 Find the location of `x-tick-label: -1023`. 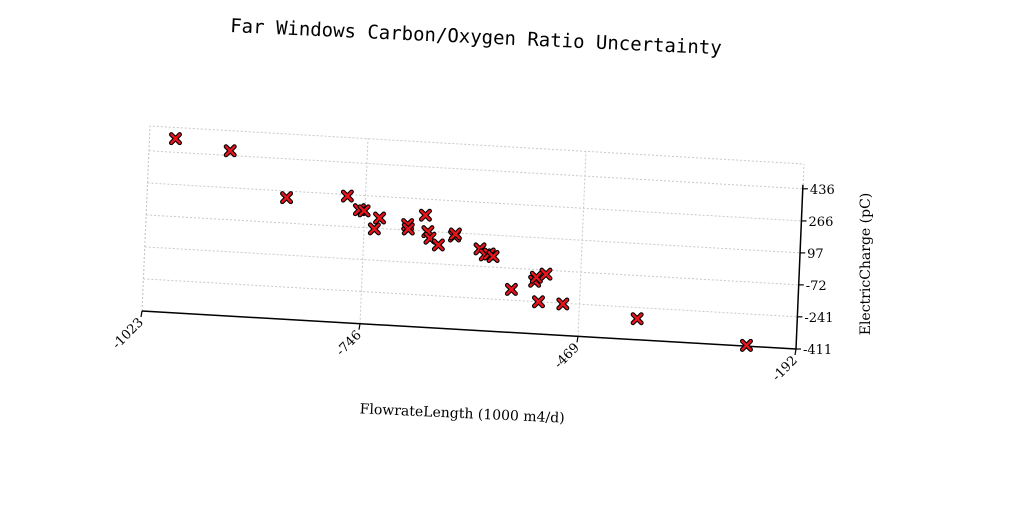

x-tick-label: -1023 is located at coordinates (128, 333).